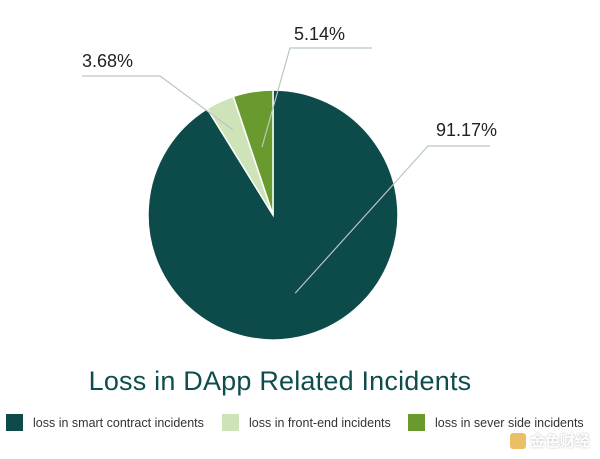  I want to click on leader-line-smart-contract, so click(392, 219).